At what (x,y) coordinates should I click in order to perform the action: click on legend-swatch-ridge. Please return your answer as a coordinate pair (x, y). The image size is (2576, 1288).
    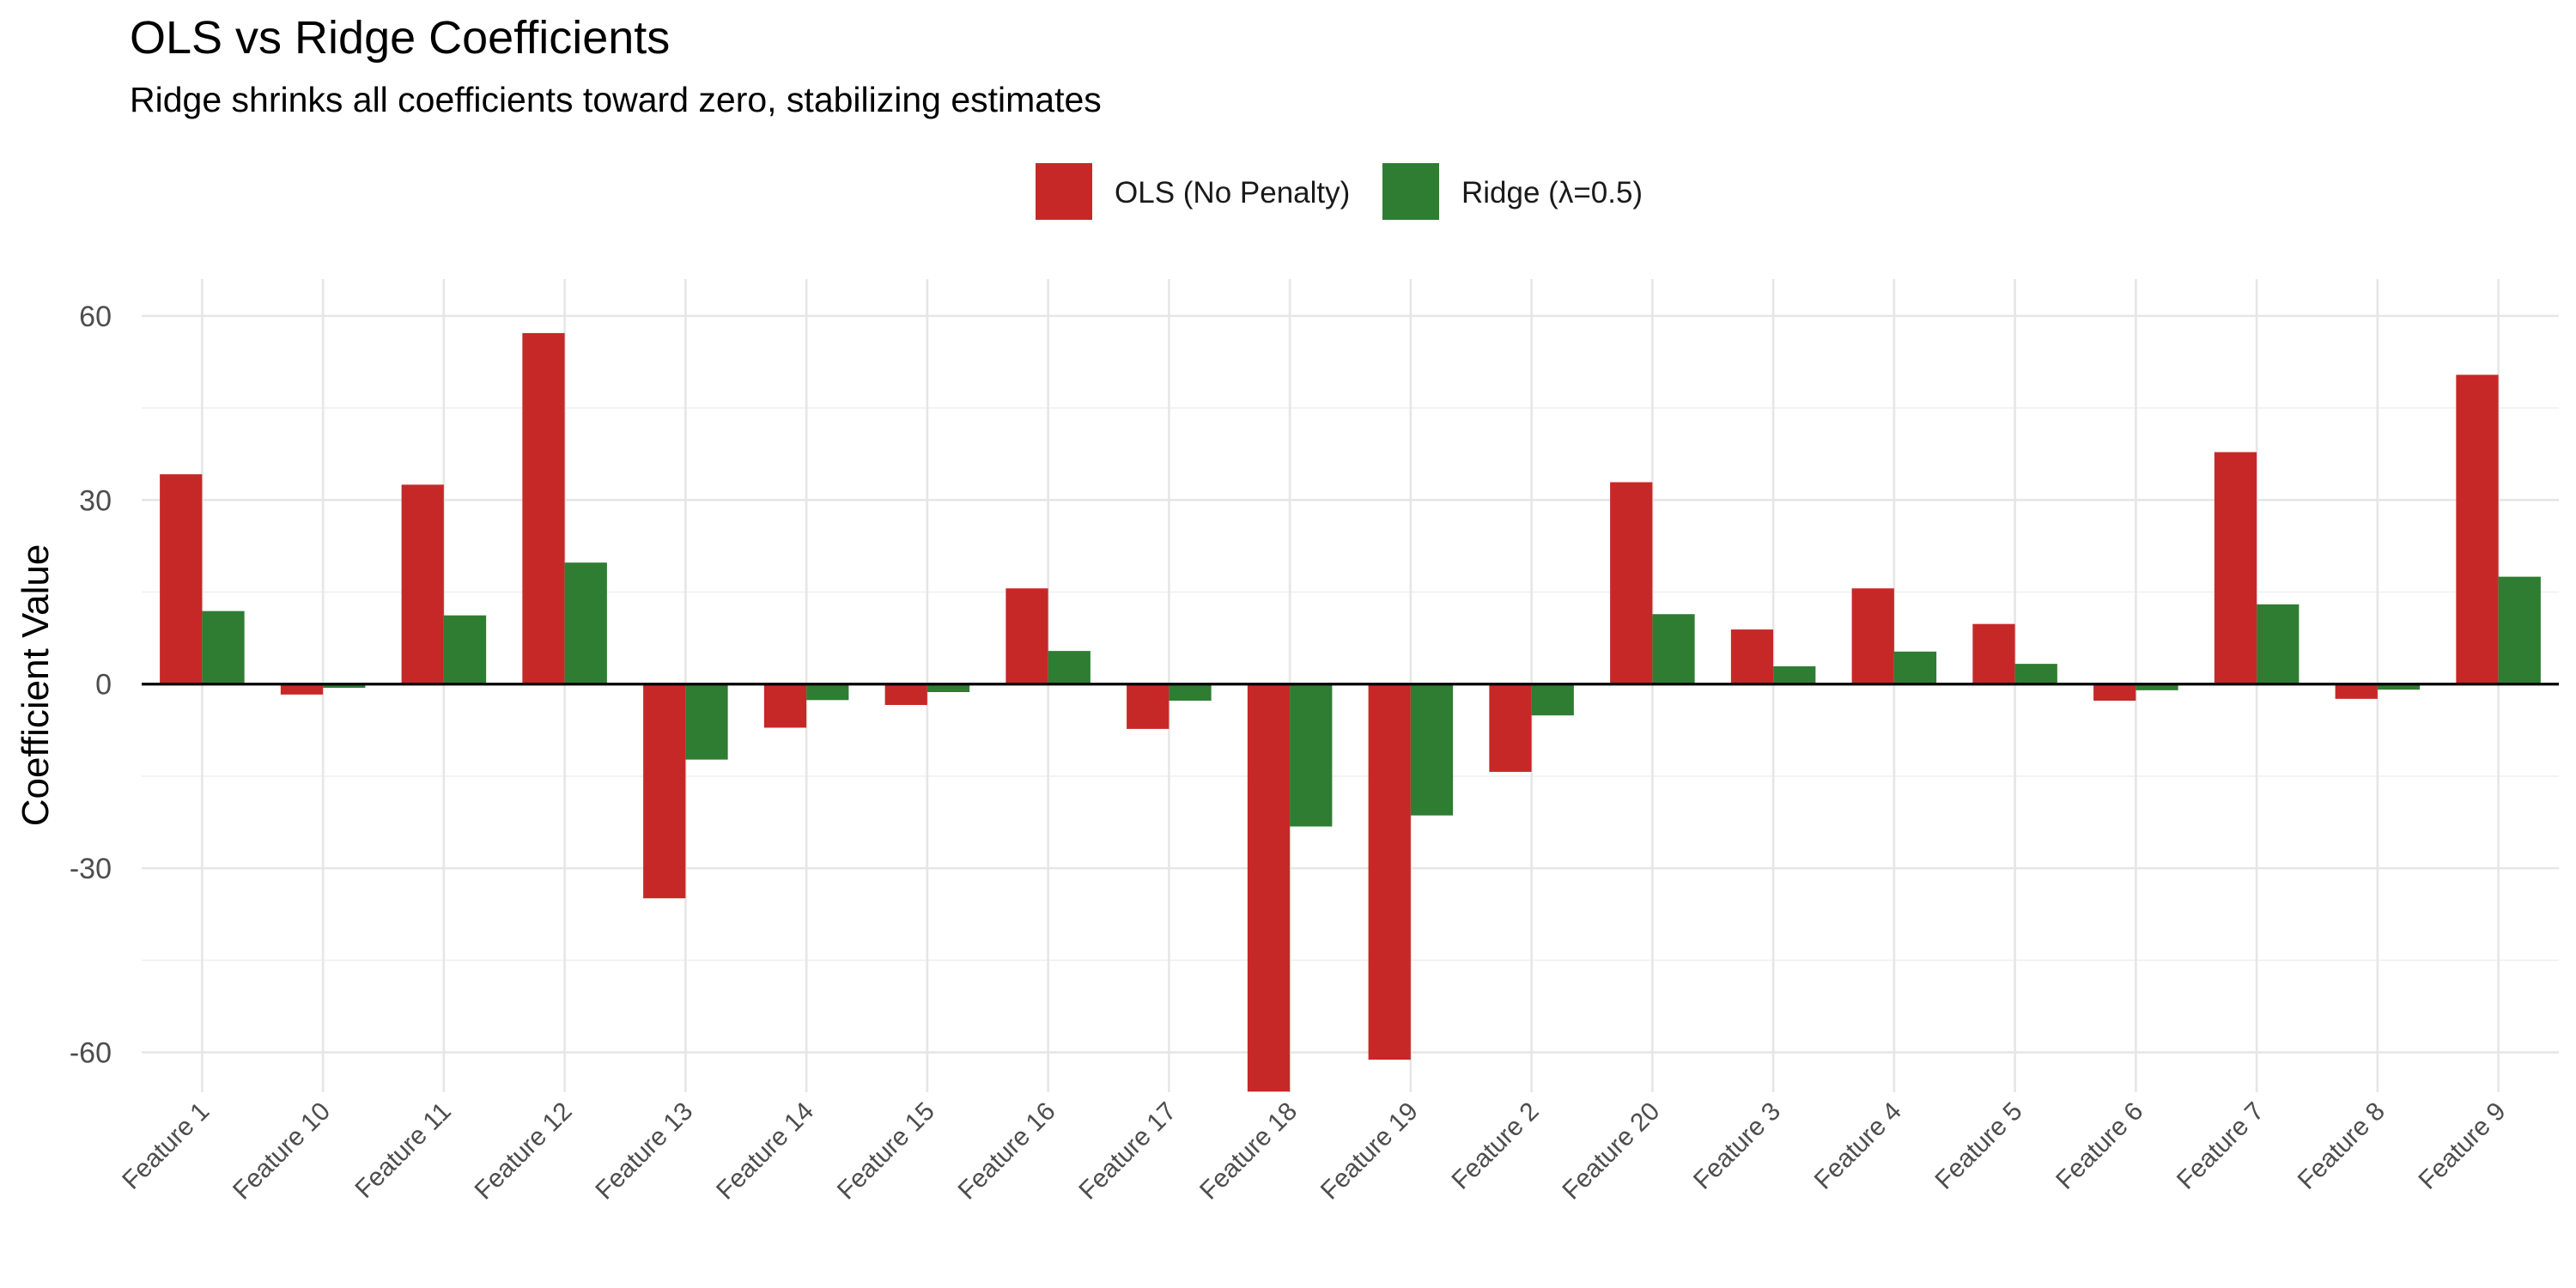
    Looking at the image, I should click on (1411, 191).